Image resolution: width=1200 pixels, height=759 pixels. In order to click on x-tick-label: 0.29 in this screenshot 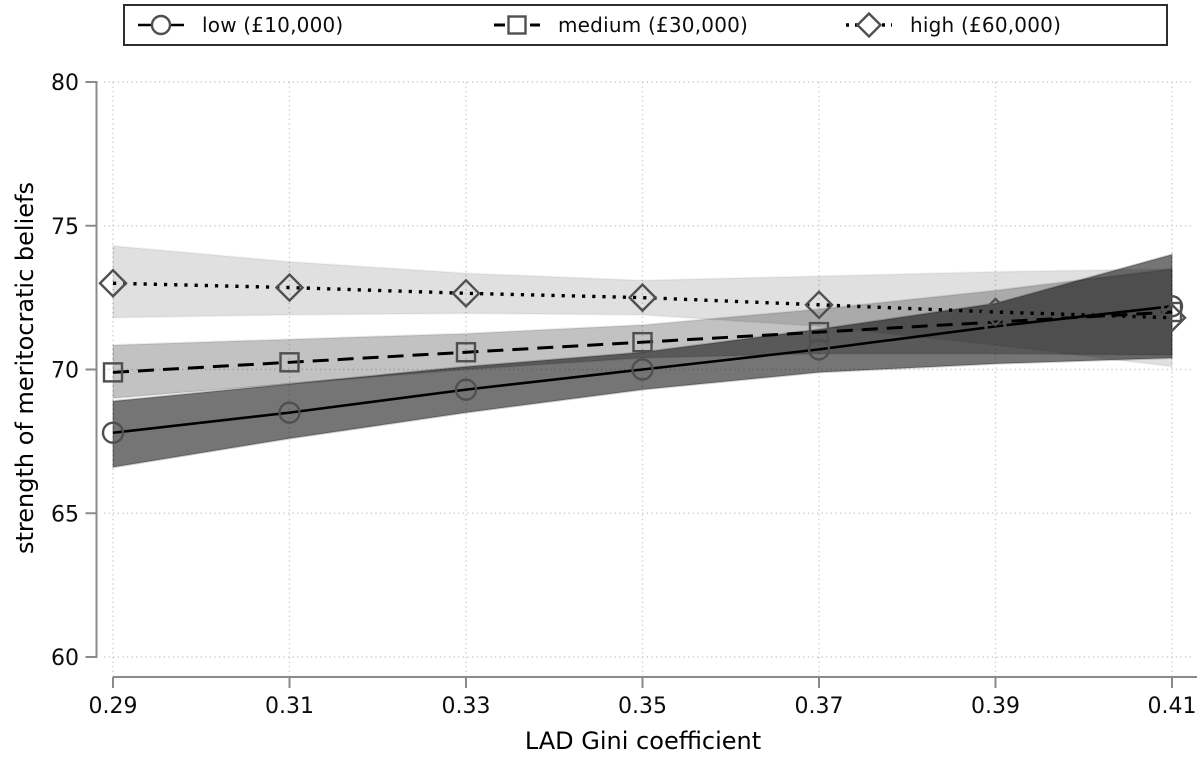, I will do `click(113, 706)`.